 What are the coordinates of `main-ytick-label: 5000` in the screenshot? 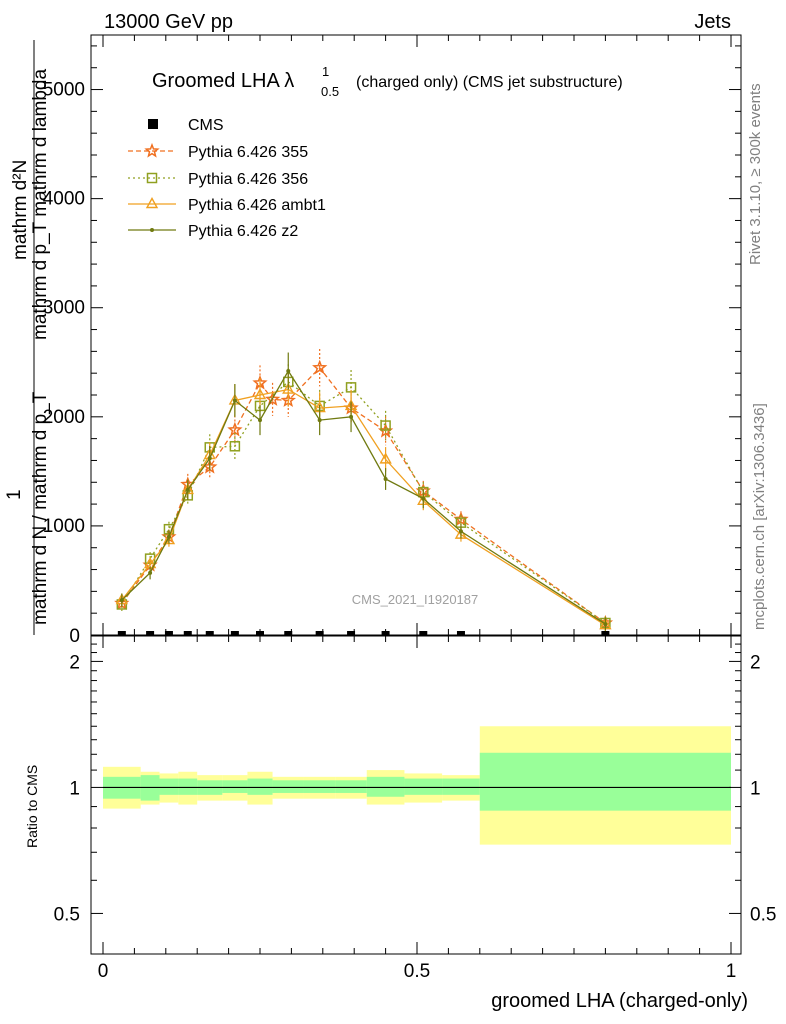 It's located at (64, 90).